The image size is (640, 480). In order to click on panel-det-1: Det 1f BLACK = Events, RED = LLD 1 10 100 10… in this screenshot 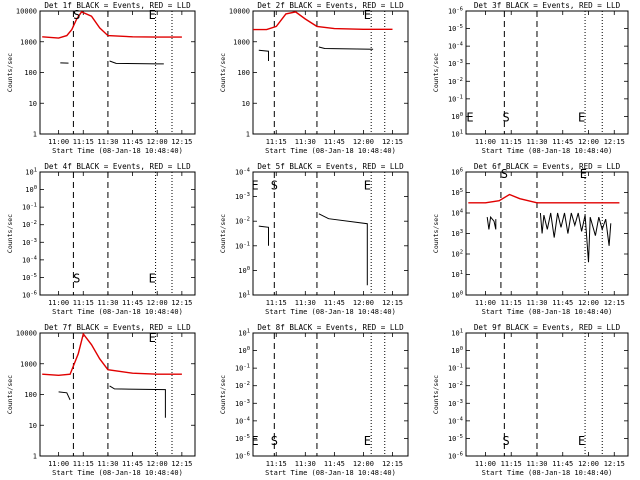, I will do `click(101, 78)`.